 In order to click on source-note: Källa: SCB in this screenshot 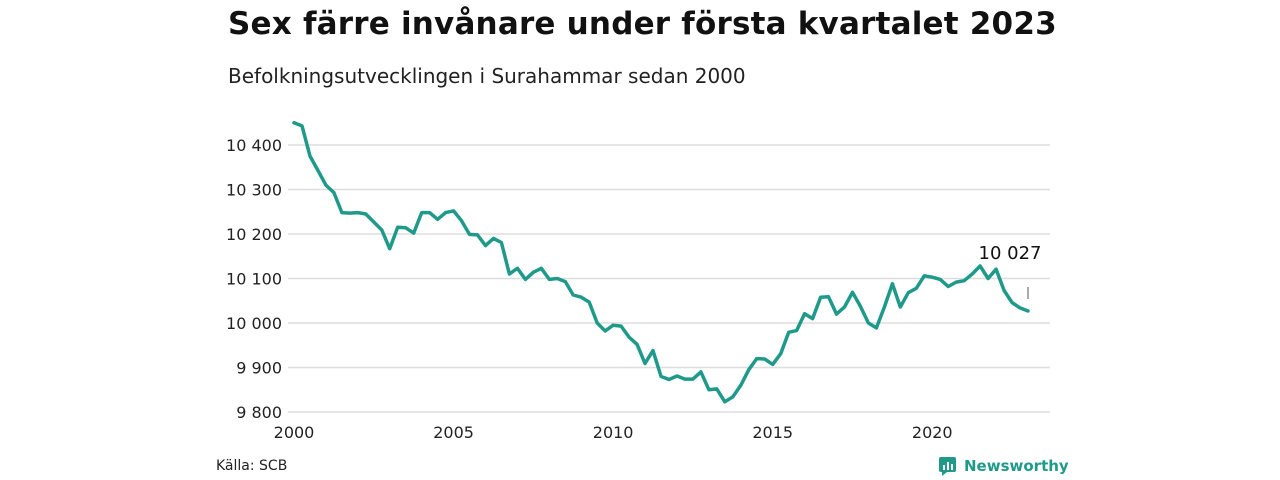, I will do `click(252, 466)`.